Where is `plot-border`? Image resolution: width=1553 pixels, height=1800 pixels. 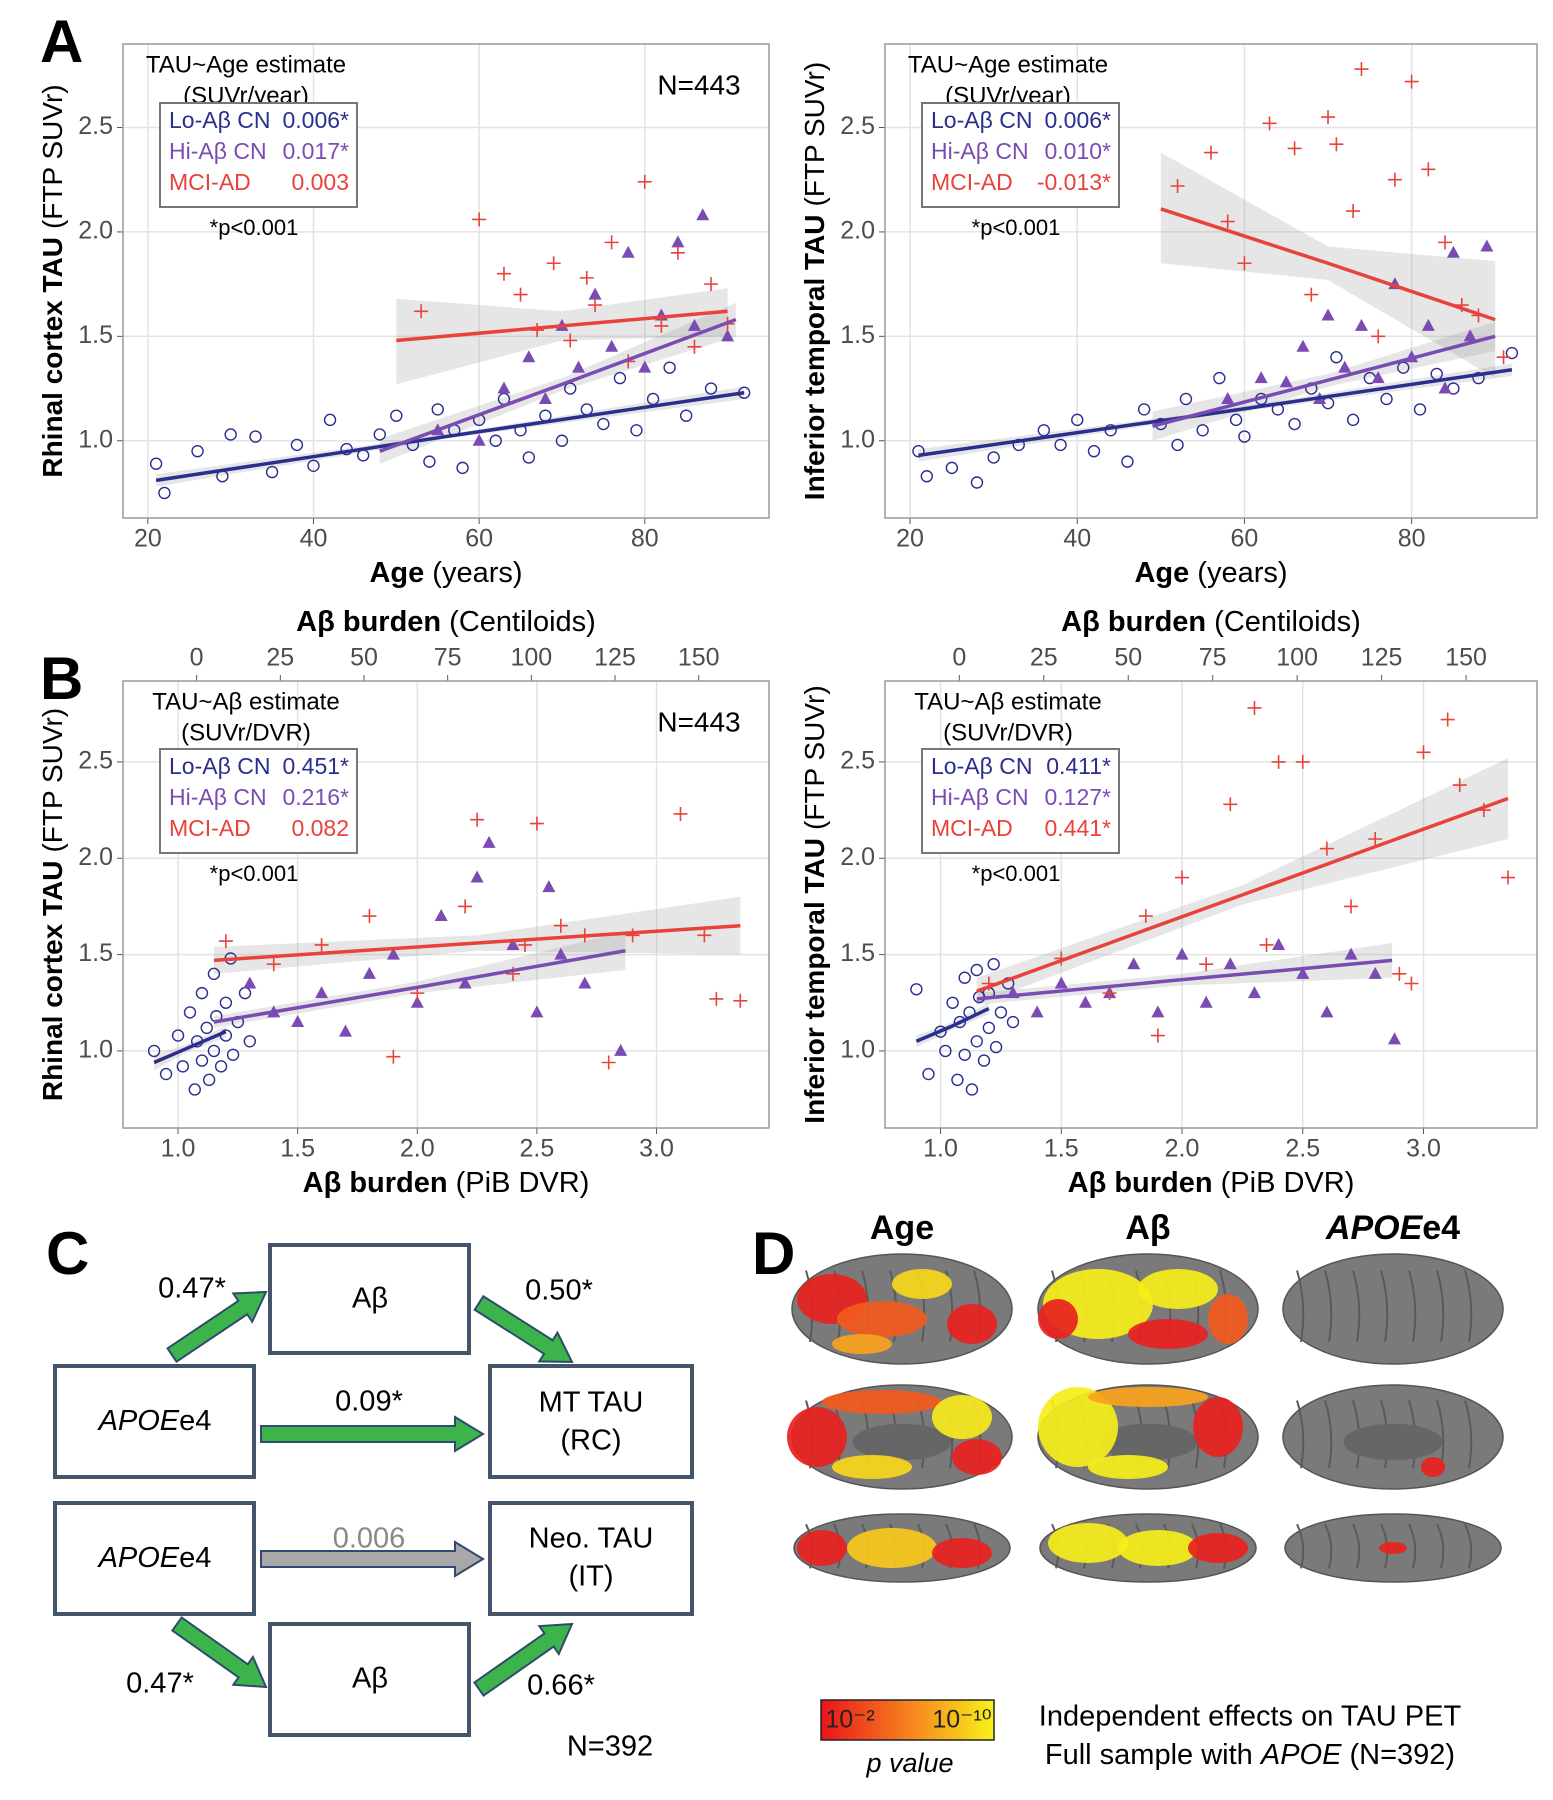 plot-border is located at coordinates (1211, 281).